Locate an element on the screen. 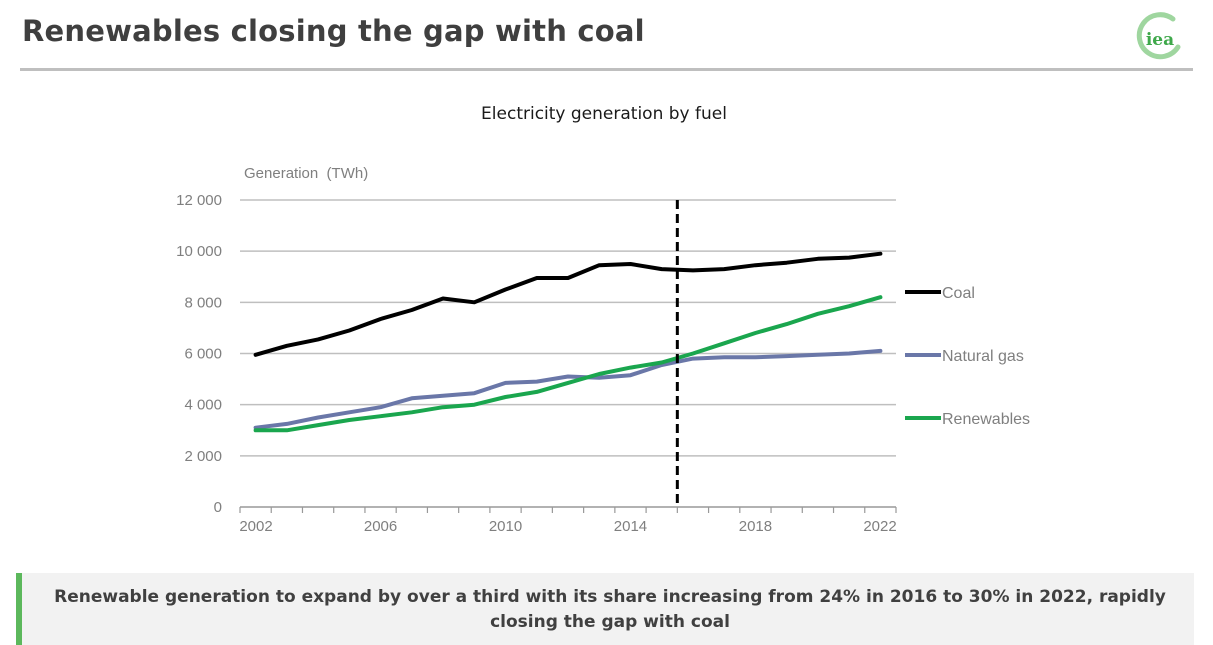 The width and height of the screenshot is (1213, 645). y-tick-label: 10 000 is located at coordinates (199, 251).